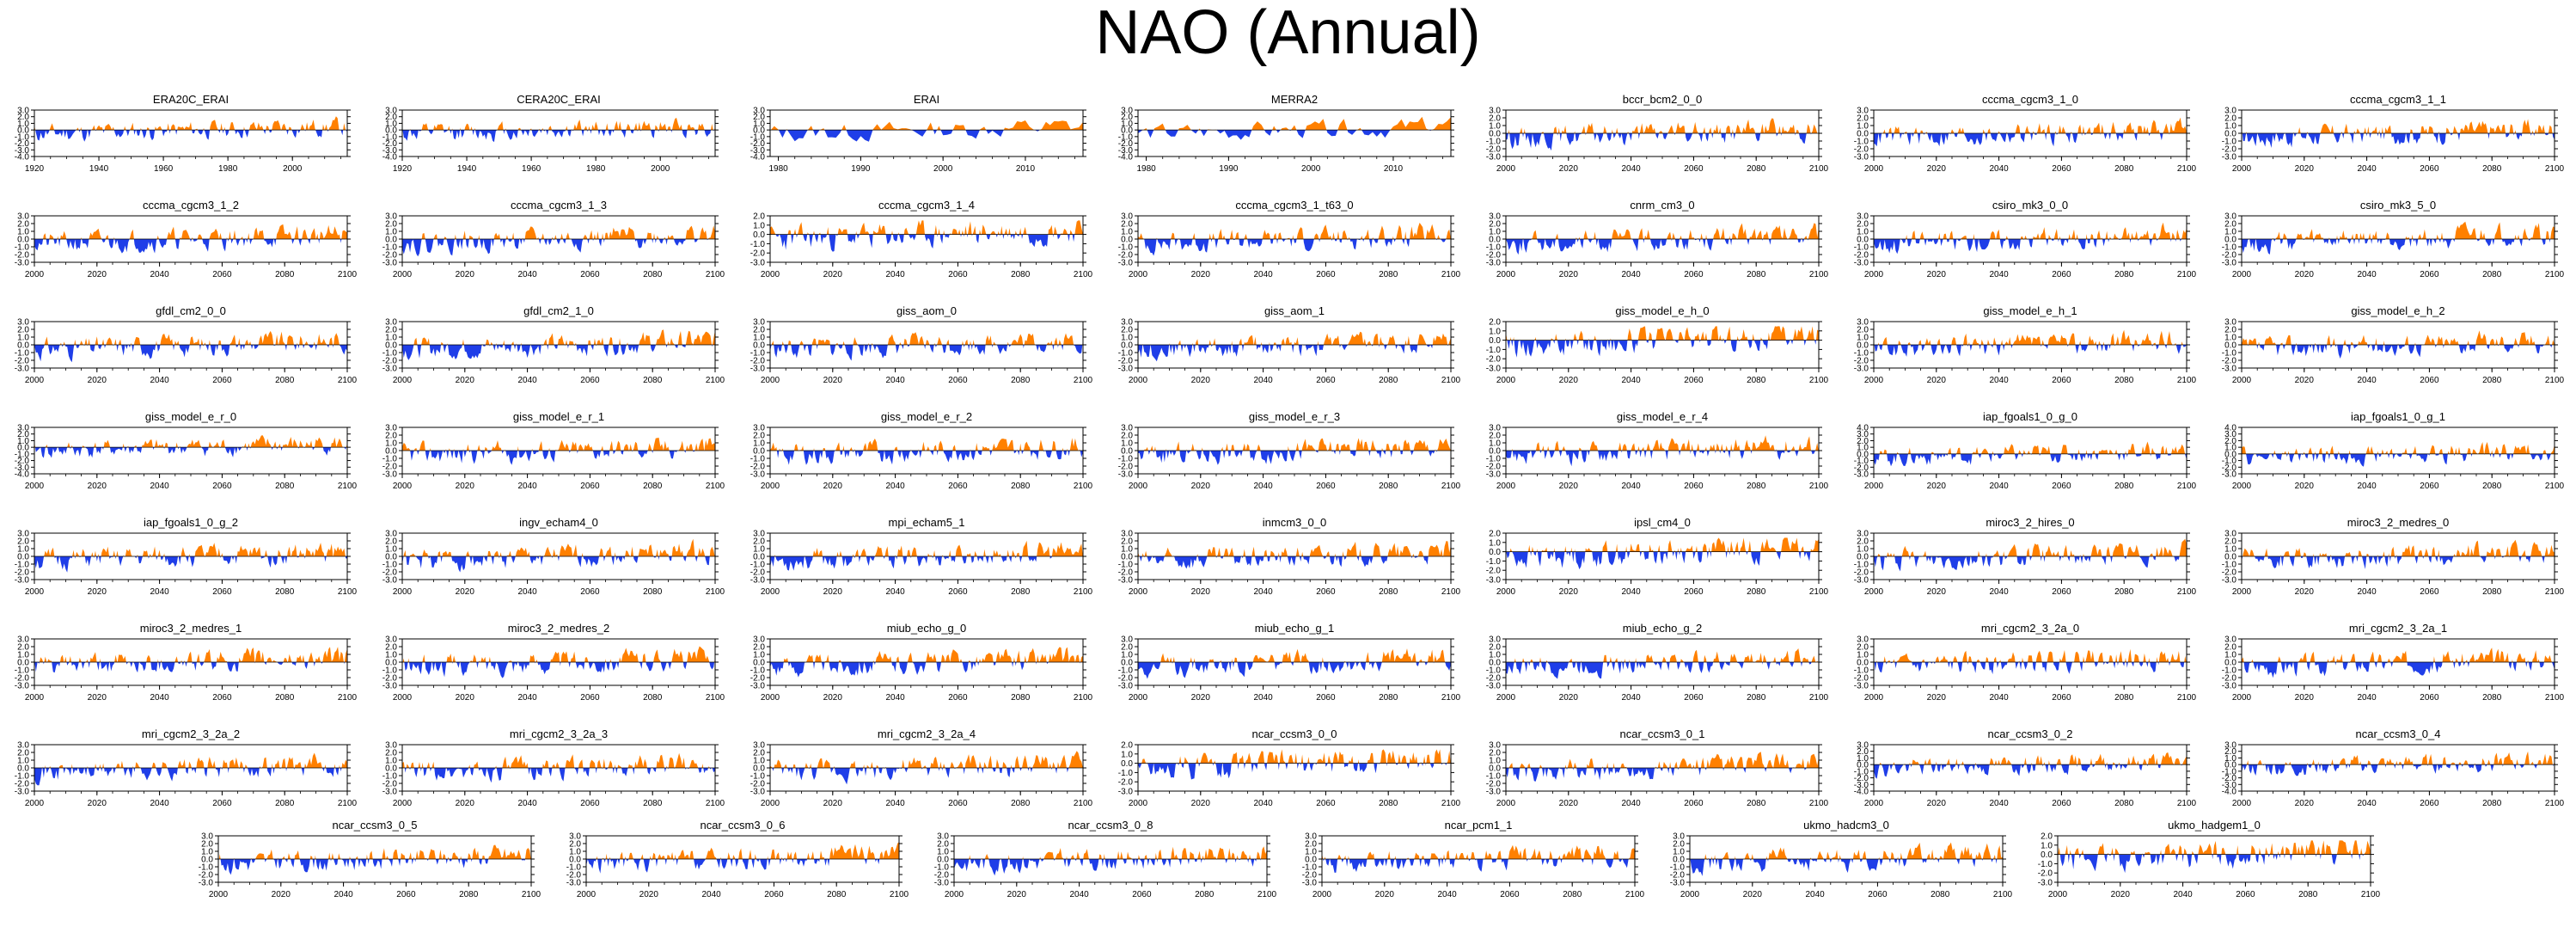 The height and width of the screenshot is (933, 2576). What do you see at coordinates (2030, 100) in the screenshot?
I see `panel-title: cccma_cgcm3_1_0` at bounding box center [2030, 100].